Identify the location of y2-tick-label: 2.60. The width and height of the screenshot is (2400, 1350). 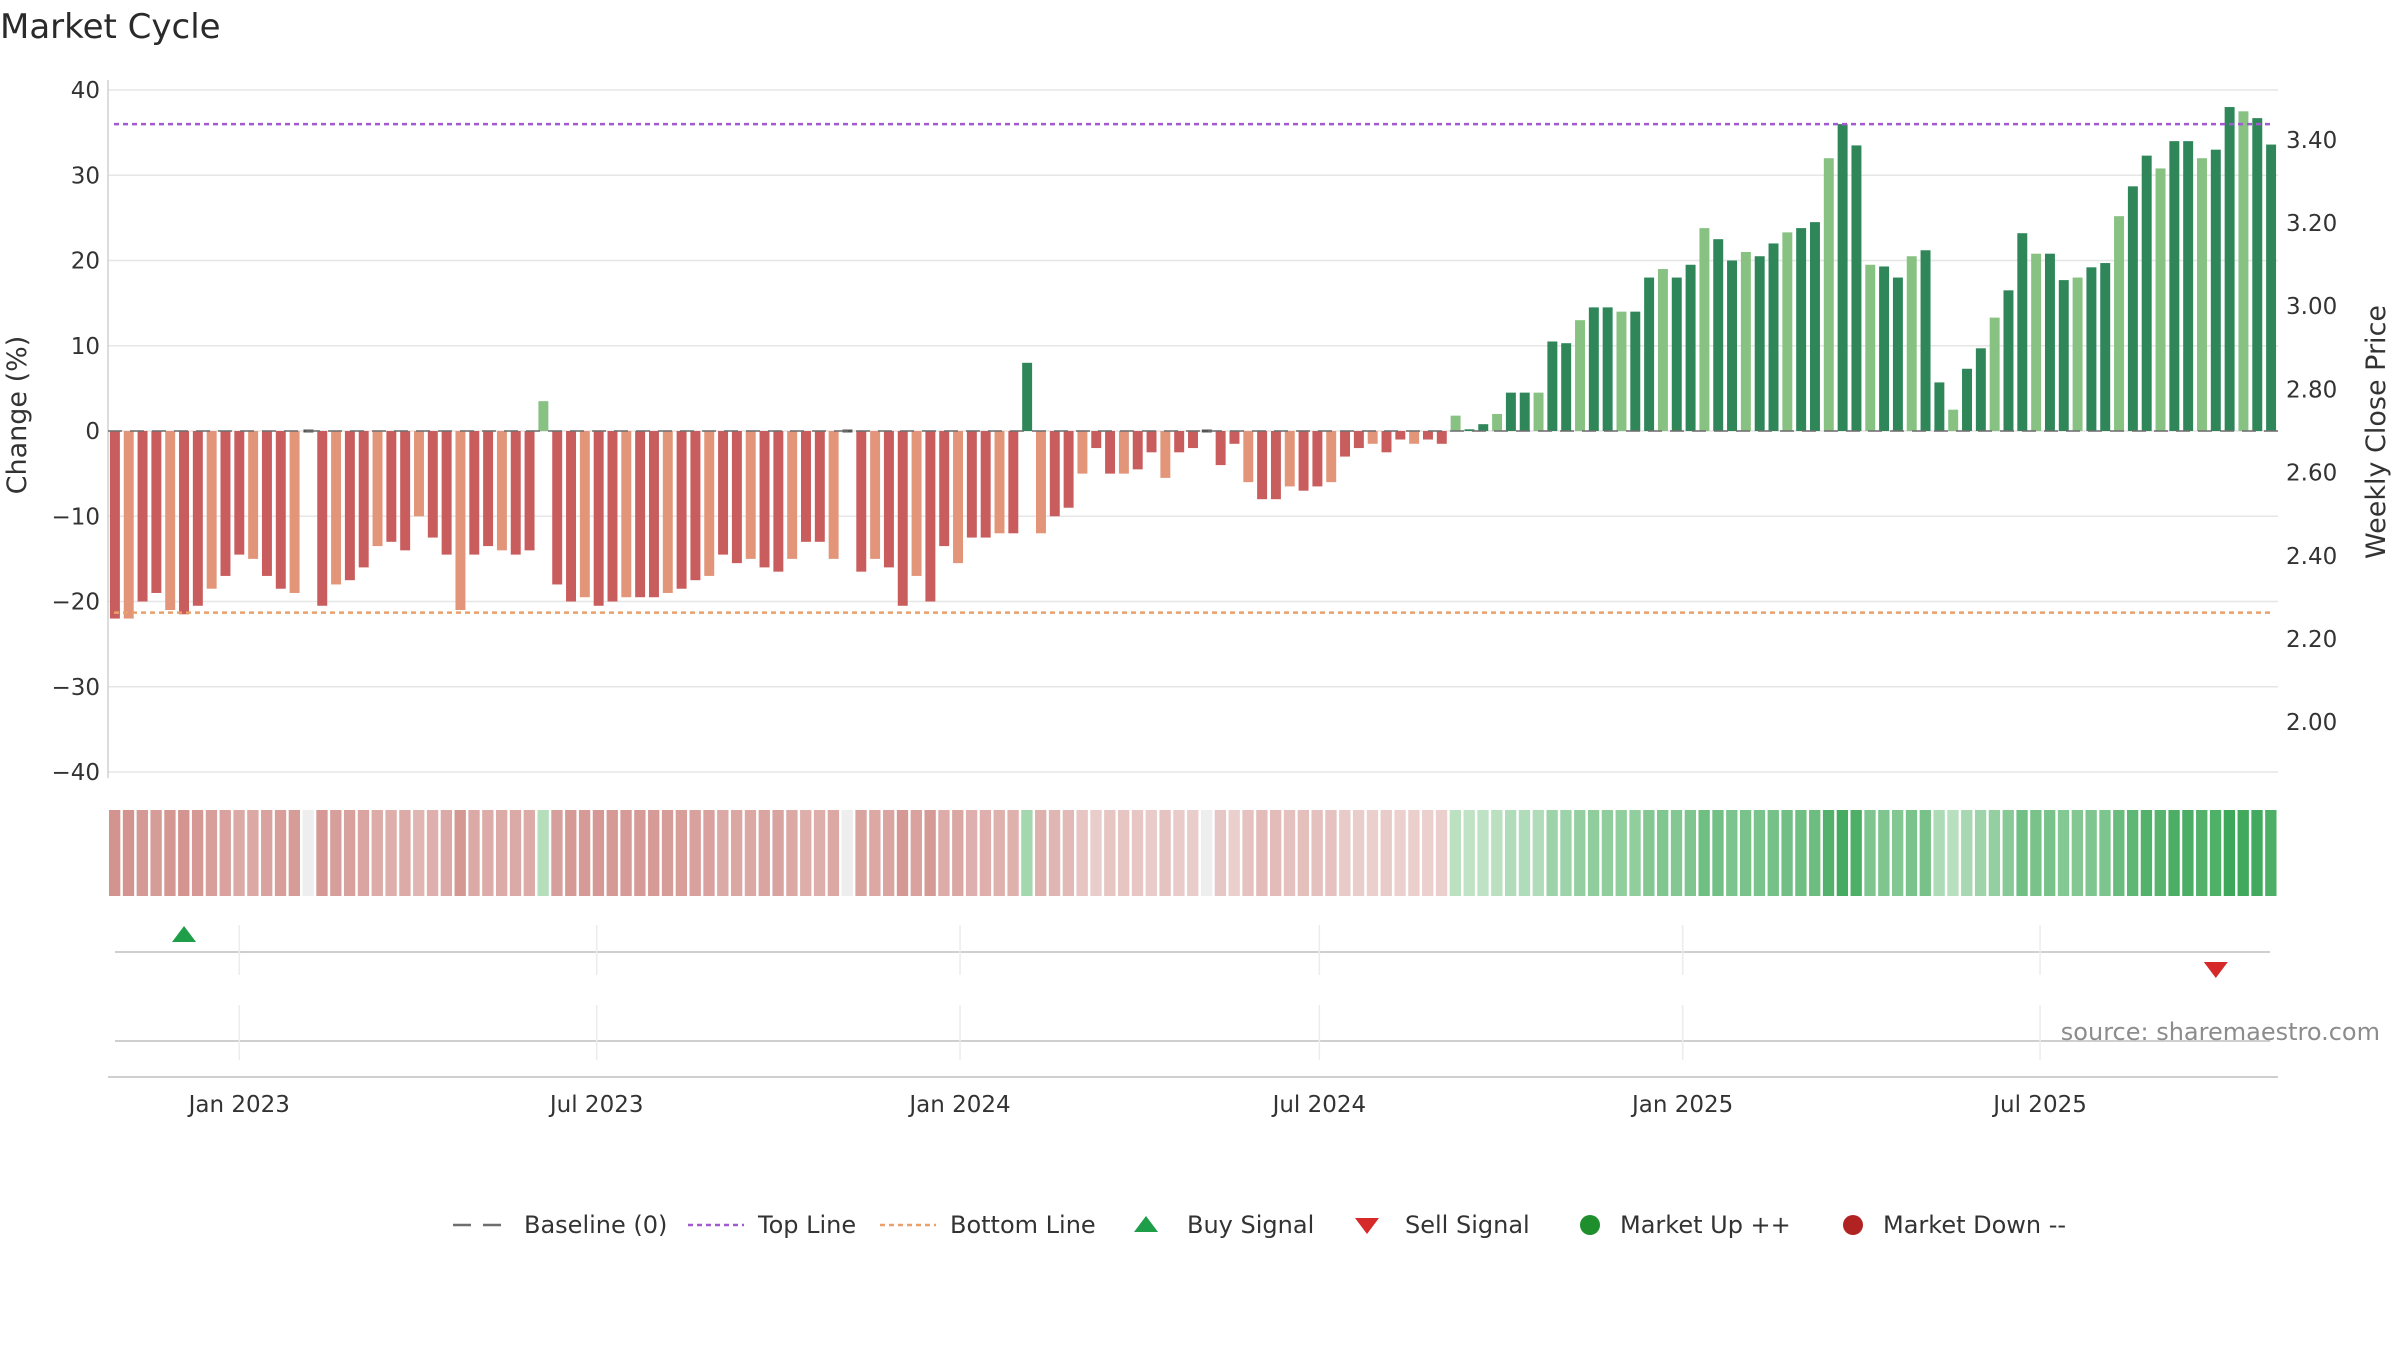
(2311, 474).